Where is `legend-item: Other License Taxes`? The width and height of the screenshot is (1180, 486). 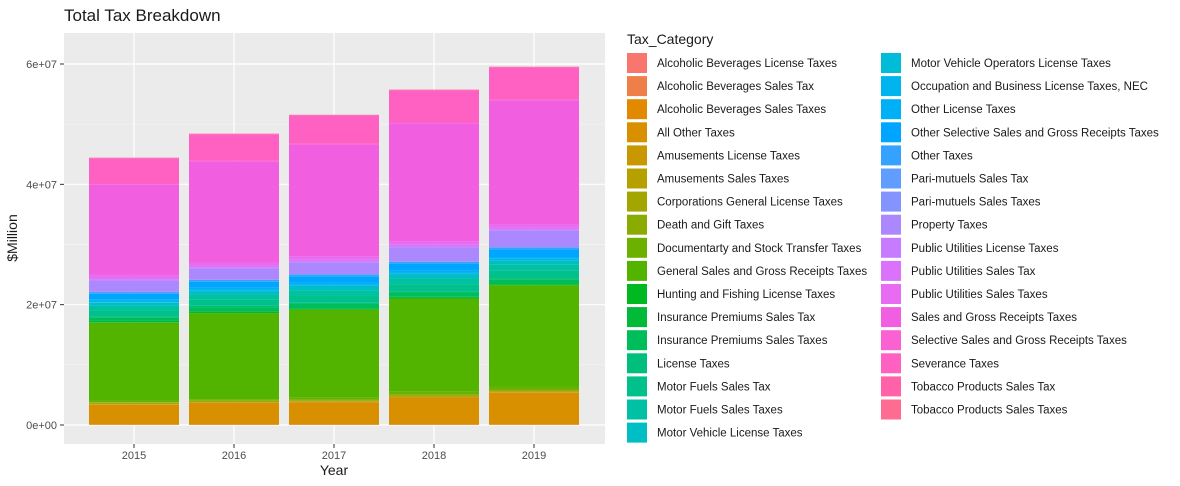
legend-item: Other License Taxes is located at coordinates (948, 109).